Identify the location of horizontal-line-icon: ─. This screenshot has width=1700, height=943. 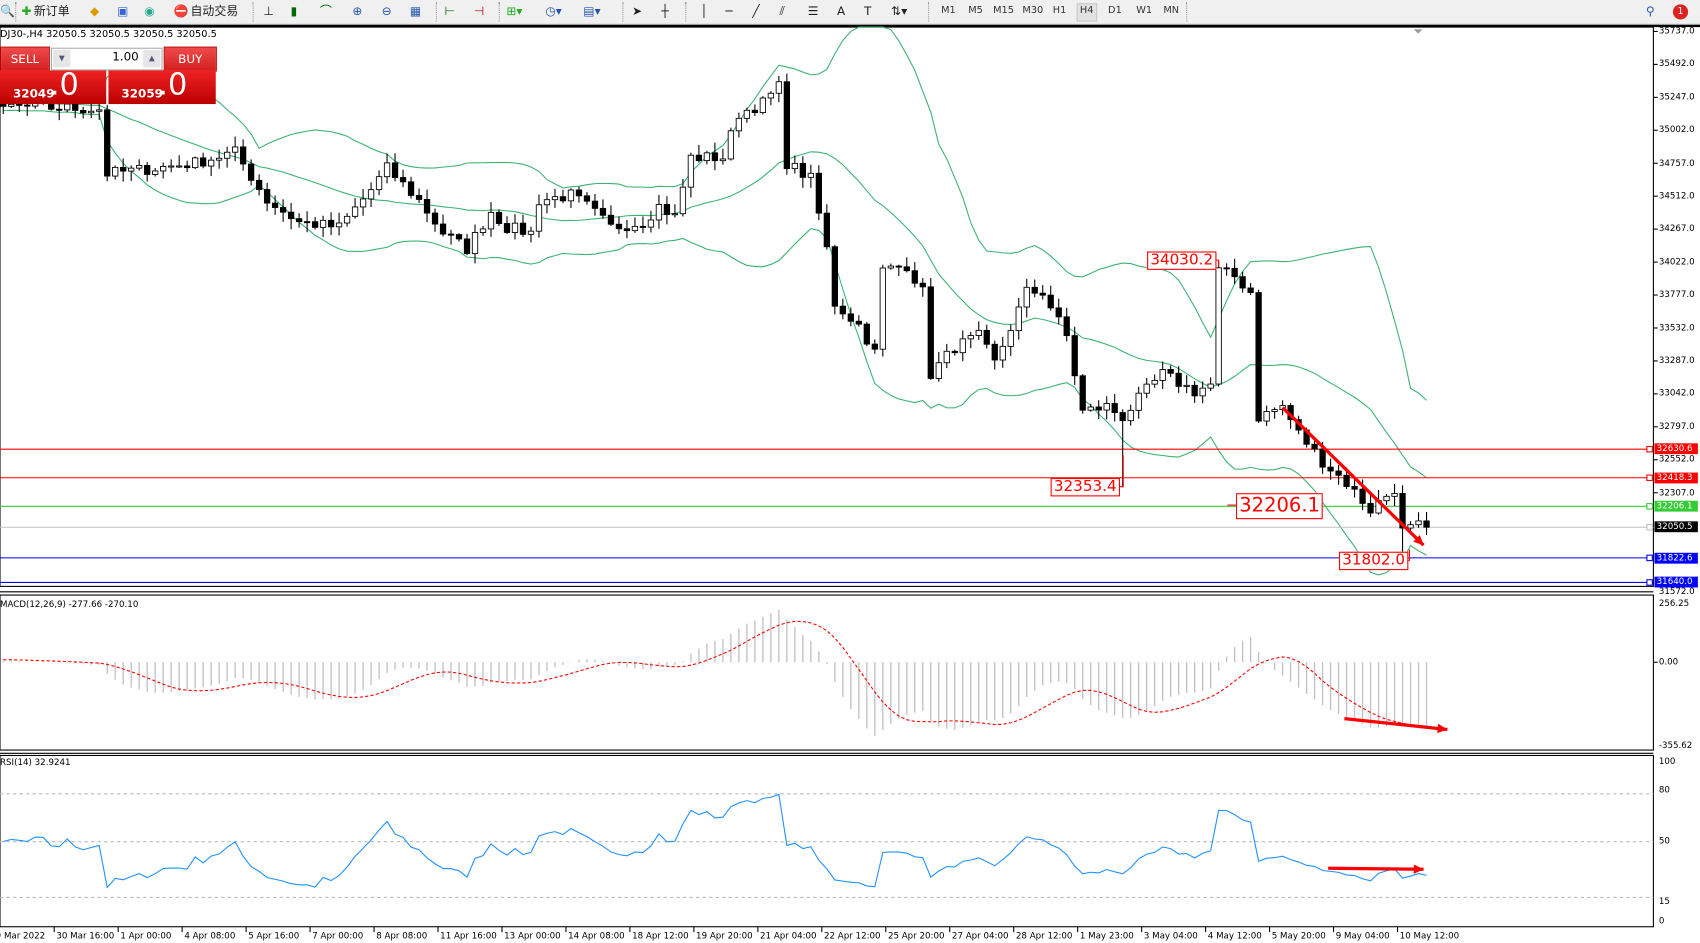
(729, 11).